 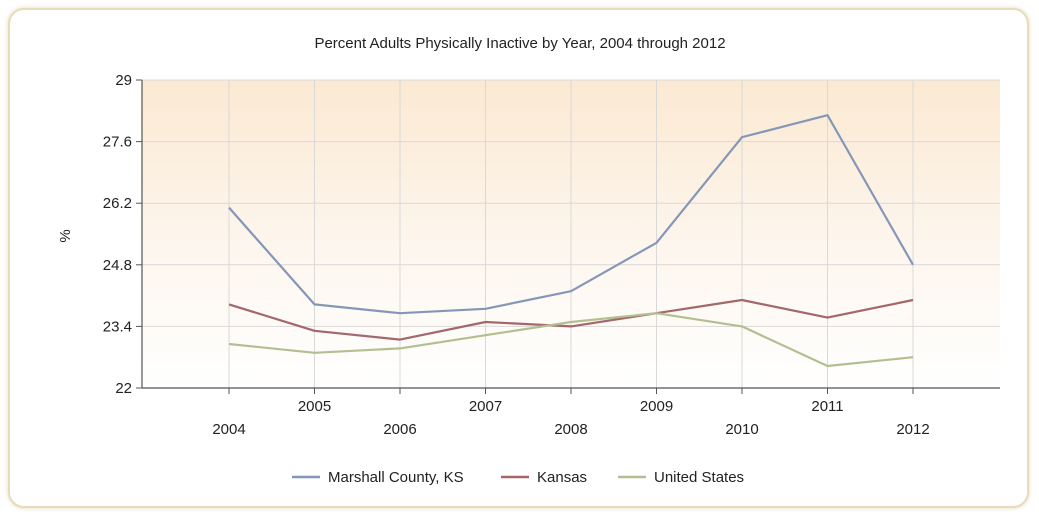 What do you see at coordinates (117, 142) in the screenshot?
I see `y-tick-label: 27.6` at bounding box center [117, 142].